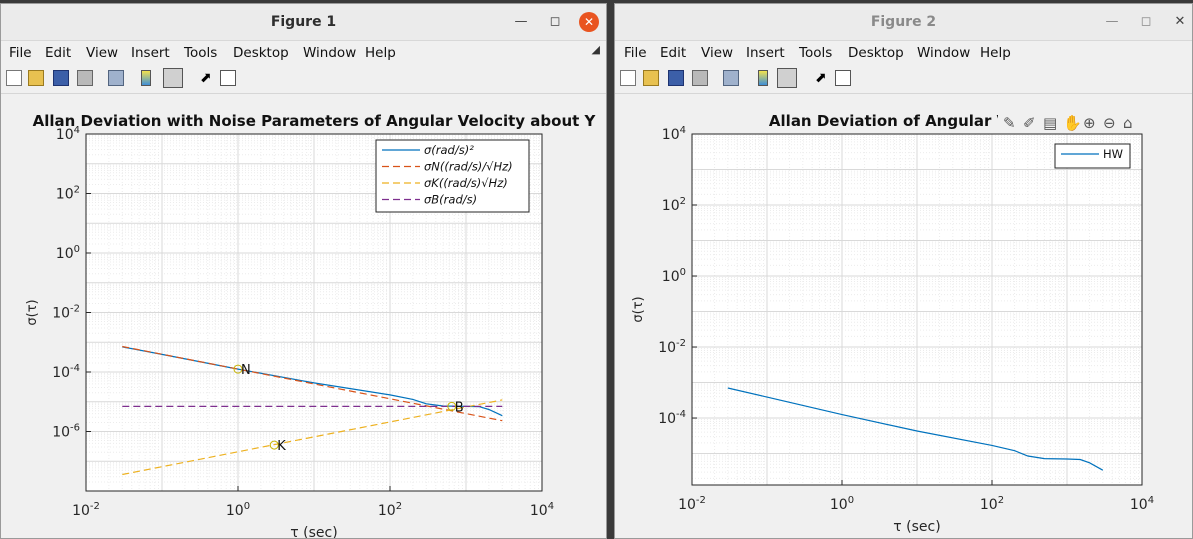 This screenshot has height=539, width=1193. What do you see at coordinates (1109, 123) in the screenshot?
I see `zoom-out-icon: ⊖` at bounding box center [1109, 123].